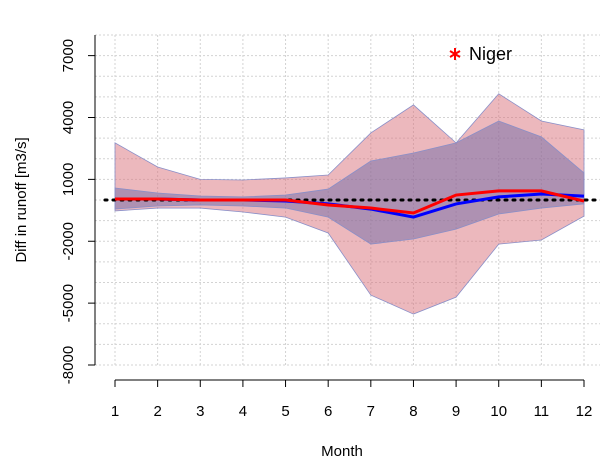 The width and height of the screenshot is (601, 472). Describe the element at coordinates (456, 411) in the screenshot. I see `x-tick-label: 9` at that location.